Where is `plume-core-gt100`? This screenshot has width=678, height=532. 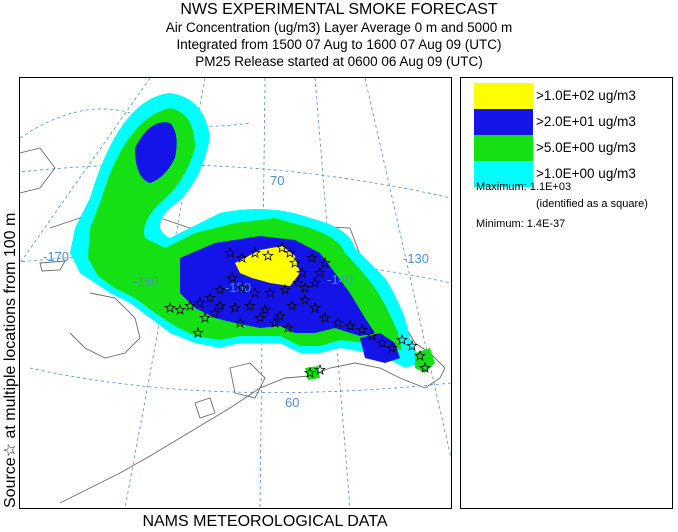 plume-core-gt100 is located at coordinates (267, 266).